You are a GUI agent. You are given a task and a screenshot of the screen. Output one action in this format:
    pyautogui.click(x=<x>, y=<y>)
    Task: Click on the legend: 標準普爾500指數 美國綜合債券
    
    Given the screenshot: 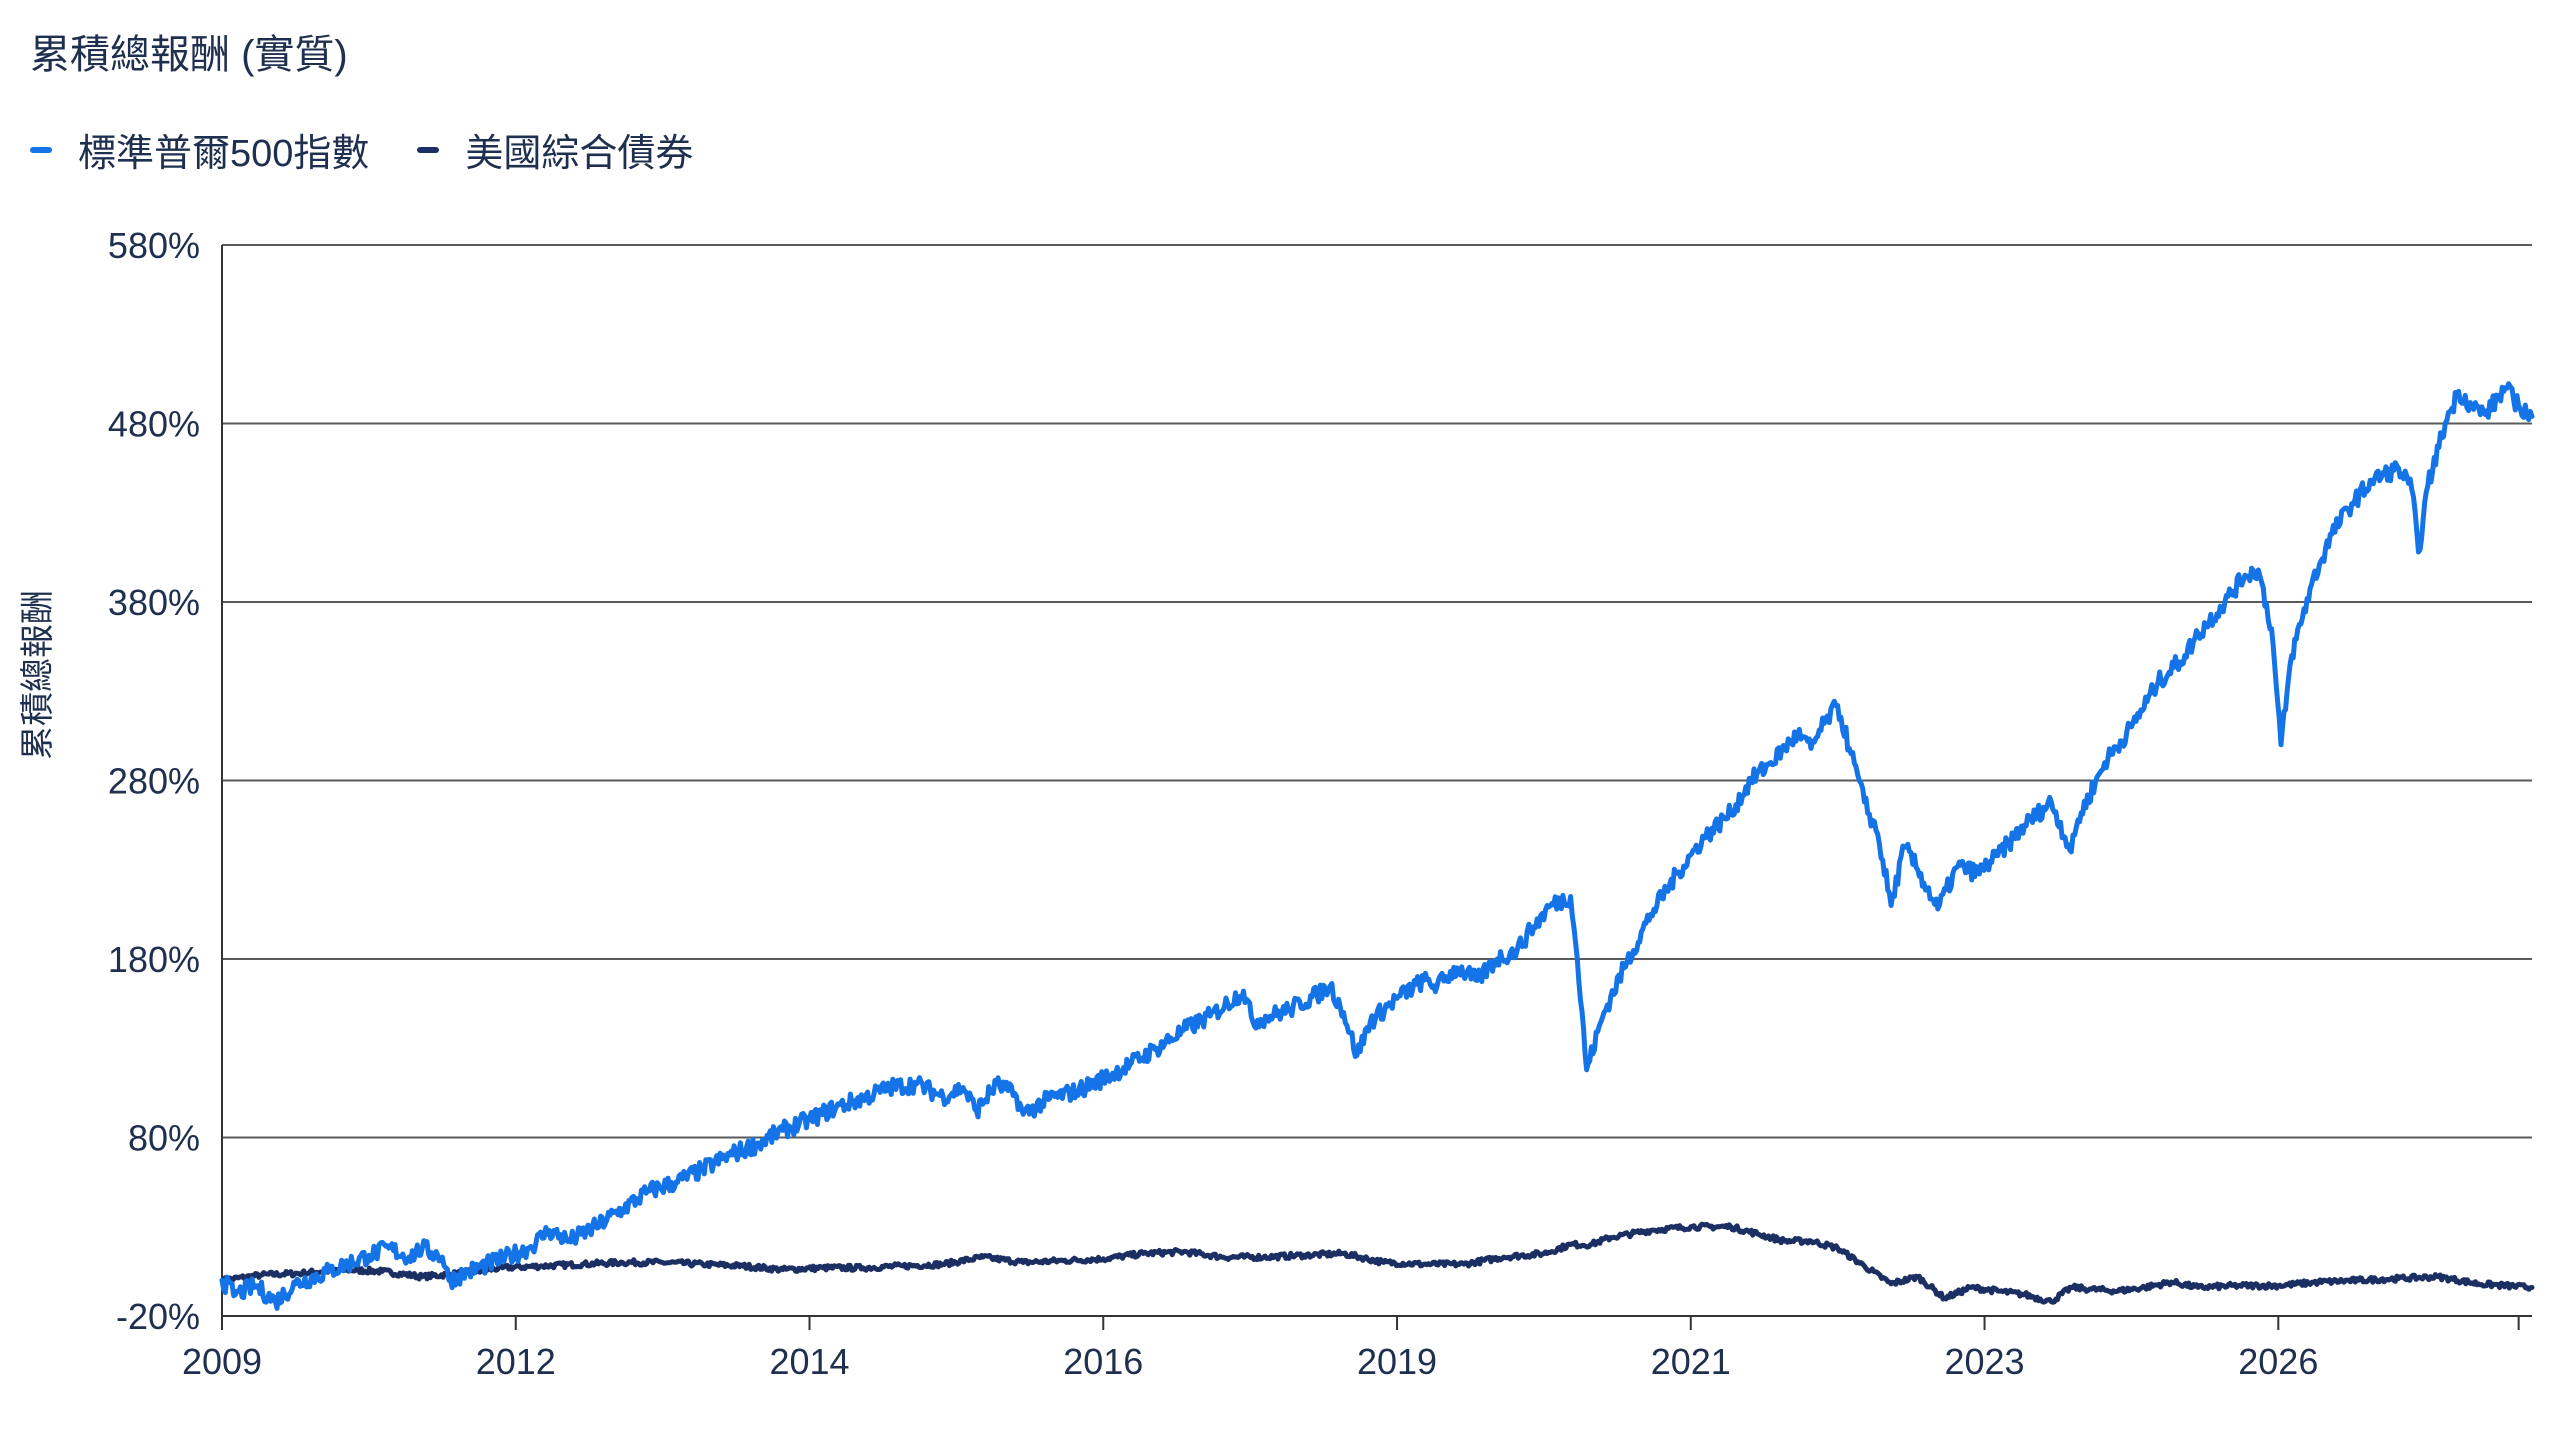 What is the action you would take?
    pyautogui.click(x=385, y=149)
    